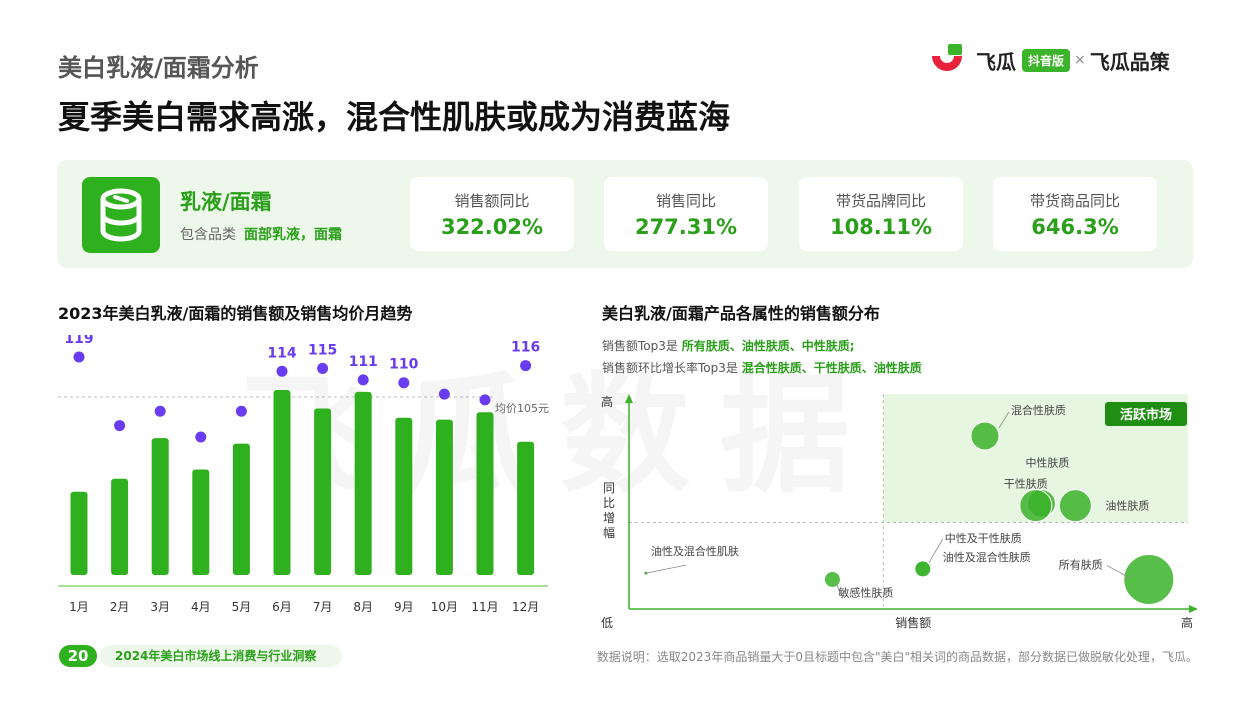 The height and width of the screenshot is (703, 1250). What do you see at coordinates (322, 350) in the screenshot?
I see `avg-price-label: 115` at bounding box center [322, 350].